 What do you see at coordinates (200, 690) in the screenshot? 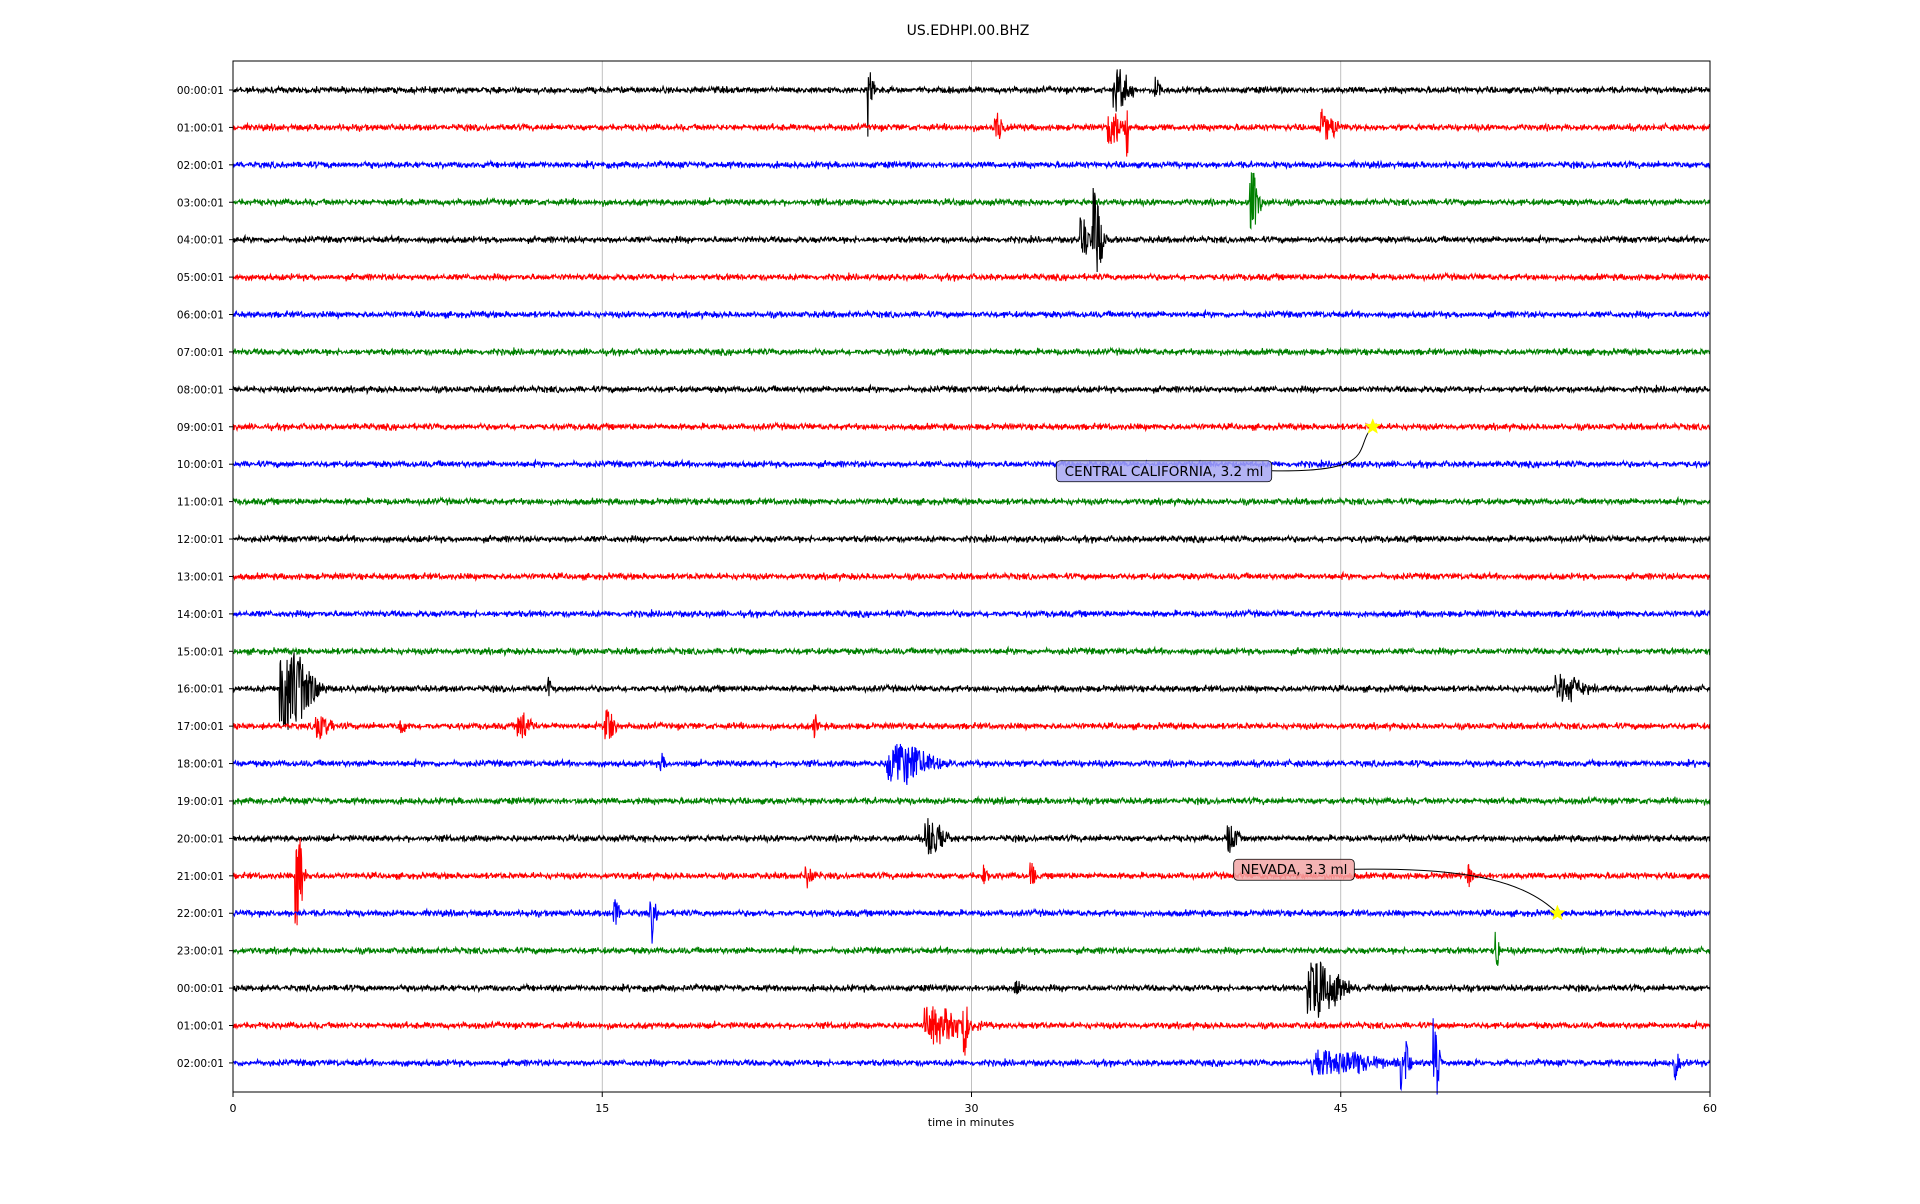
I see `row-label: 16:00:01` at bounding box center [200, 690].